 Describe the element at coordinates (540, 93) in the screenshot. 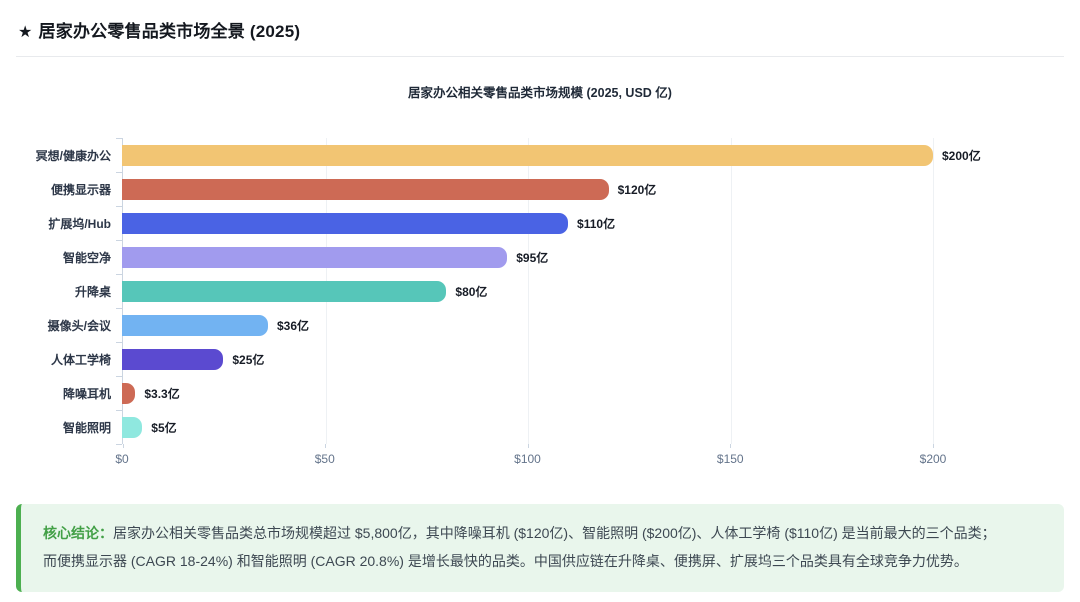

I see `chart-title: 居家办公相关零售品类市场规模 (2025, USD 亿)` at that location.